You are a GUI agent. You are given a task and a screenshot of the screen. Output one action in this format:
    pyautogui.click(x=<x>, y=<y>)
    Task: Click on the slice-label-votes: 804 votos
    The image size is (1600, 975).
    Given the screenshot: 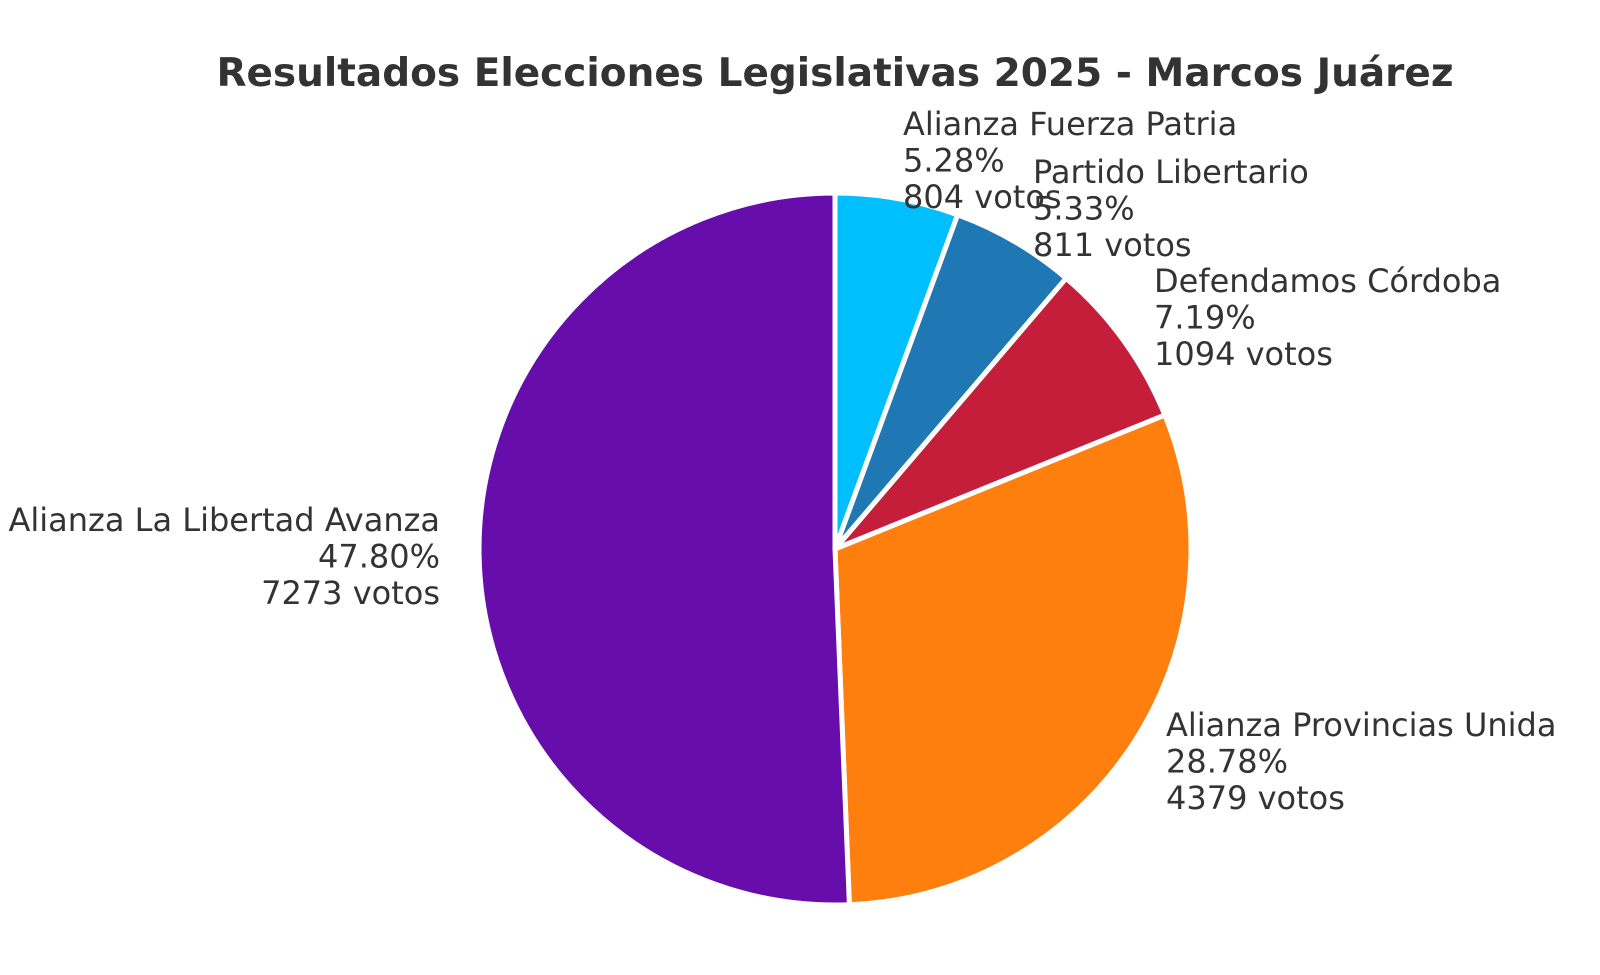 What is the action you would take?
    pyautogui.click(x=982, y=197)
    